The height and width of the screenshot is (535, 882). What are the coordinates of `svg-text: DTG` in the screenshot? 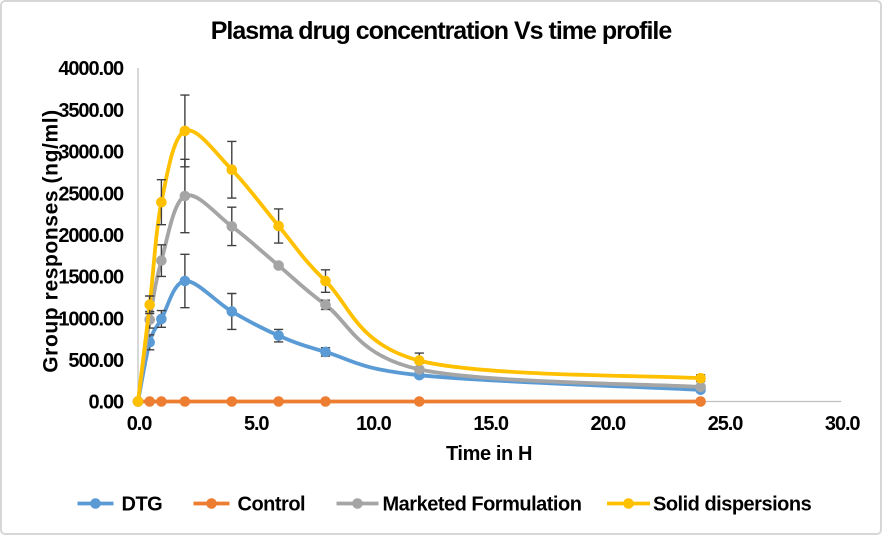 It's located at (142, 505).